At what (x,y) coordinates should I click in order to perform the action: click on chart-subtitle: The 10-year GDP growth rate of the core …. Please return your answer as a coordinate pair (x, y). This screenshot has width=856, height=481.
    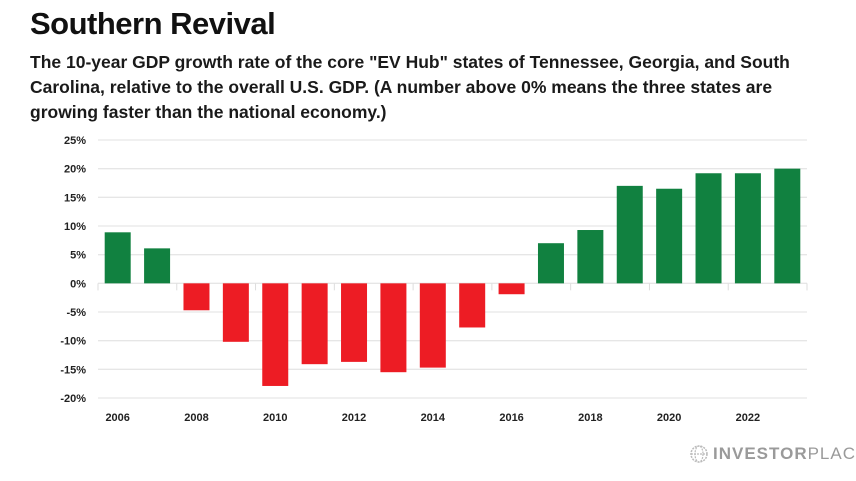
    Looking at the image, I should click on (410, 87).